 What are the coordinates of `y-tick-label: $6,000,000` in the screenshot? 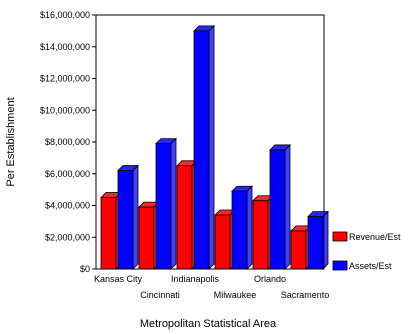 It's located at (67, 174).